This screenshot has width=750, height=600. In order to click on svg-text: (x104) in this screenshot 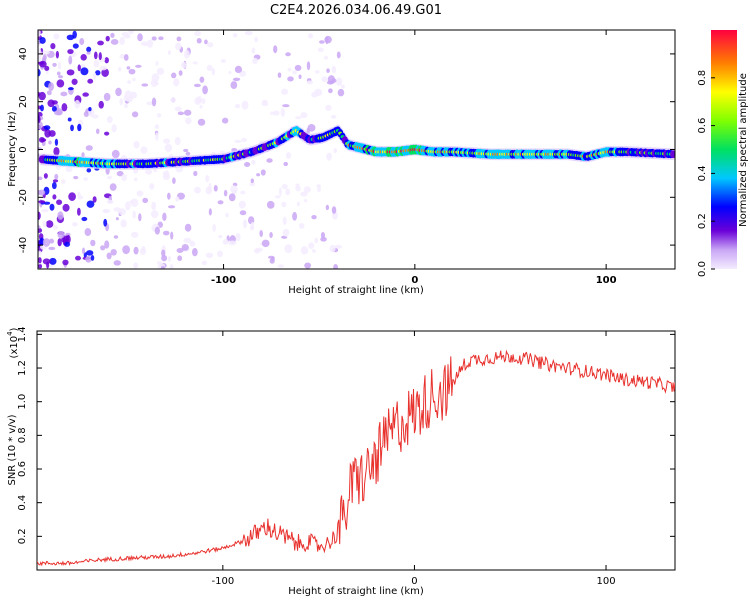, I will do `click(13, 342)`.